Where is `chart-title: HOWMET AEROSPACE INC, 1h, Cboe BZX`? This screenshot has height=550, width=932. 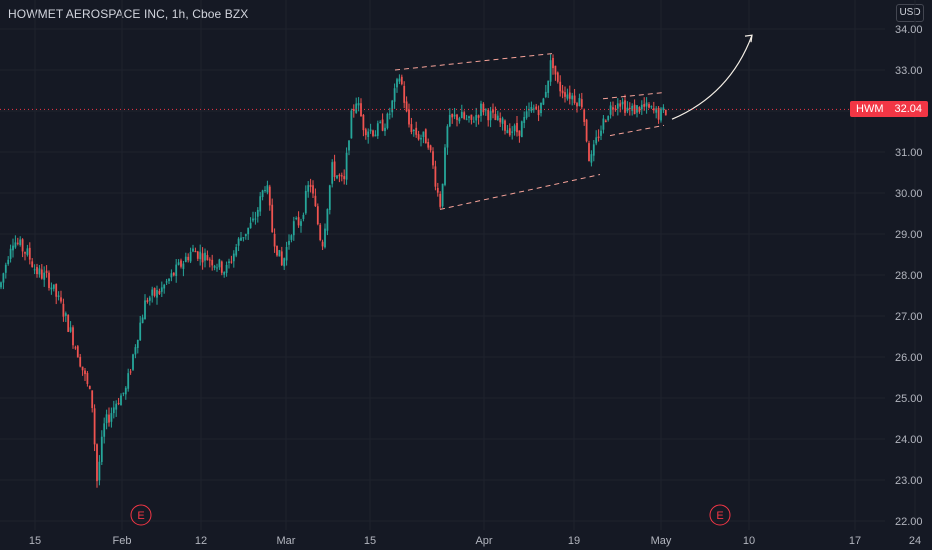 chart-title: HOWMET AEROSPACE INC, 1h, Cboe BZX is located at coordinates (128, 14).